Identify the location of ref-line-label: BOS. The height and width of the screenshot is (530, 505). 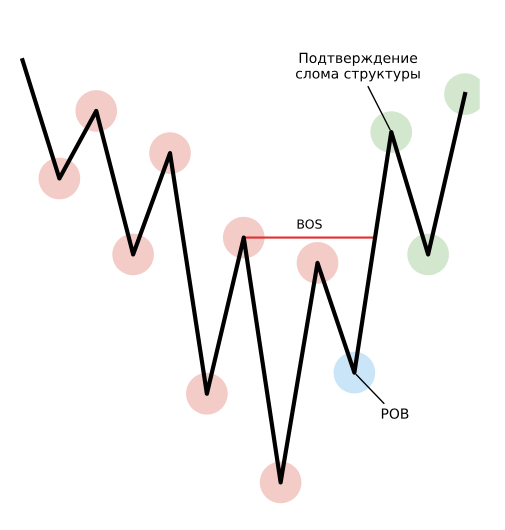
(310, 224).